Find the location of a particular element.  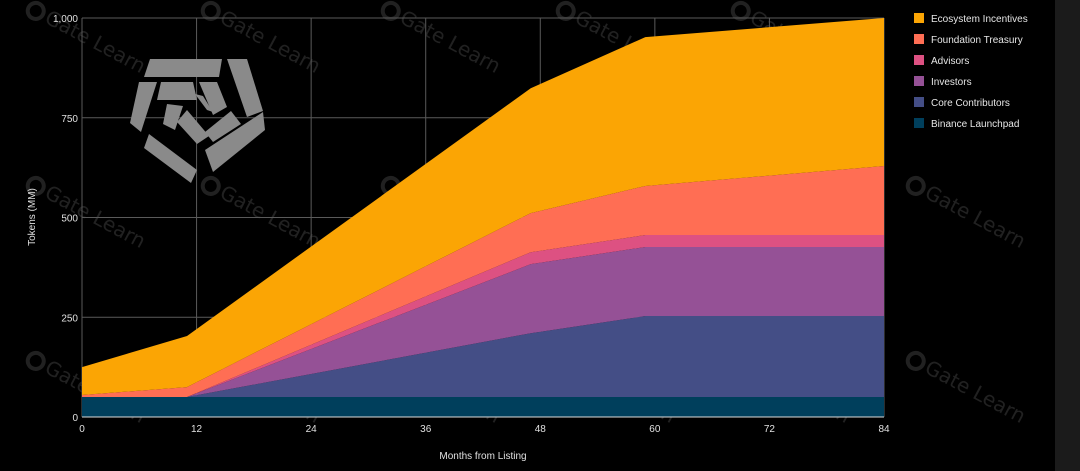

legend-label: Ecosystem Incentives is located at coordinates (979, 19).